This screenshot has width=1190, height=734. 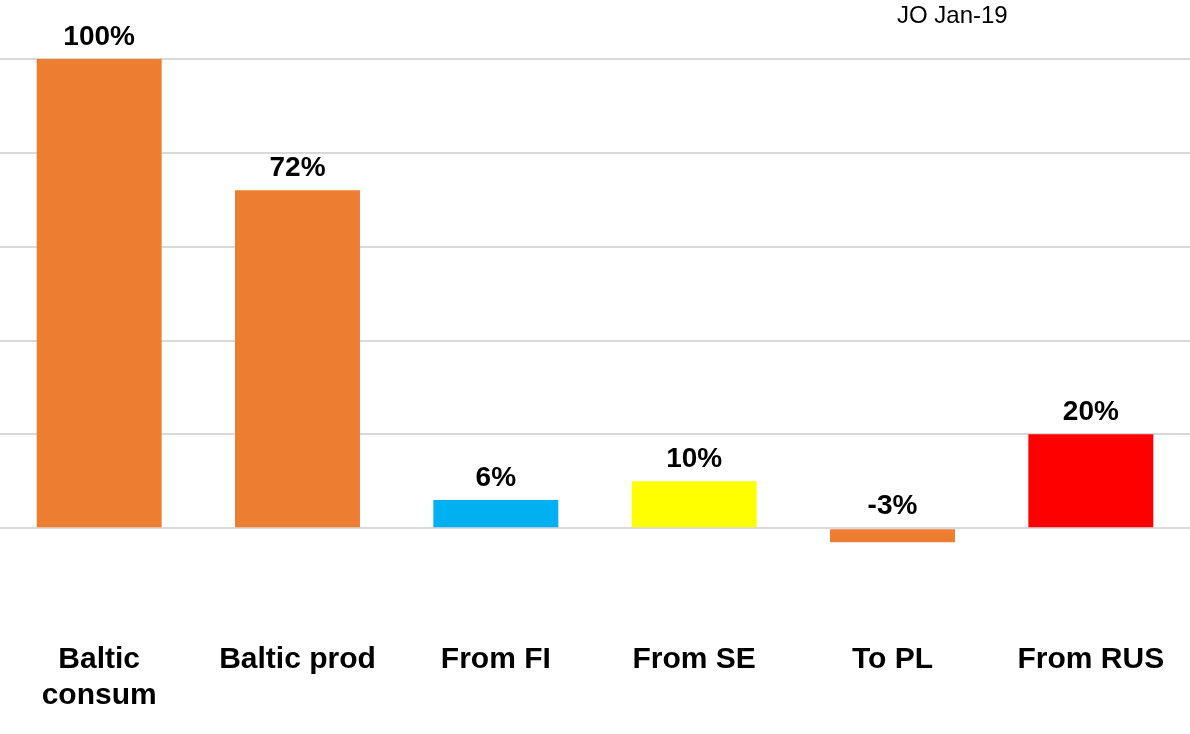 I want to click on x-tick-label: Baltic prod, so click(x=297, y=658).